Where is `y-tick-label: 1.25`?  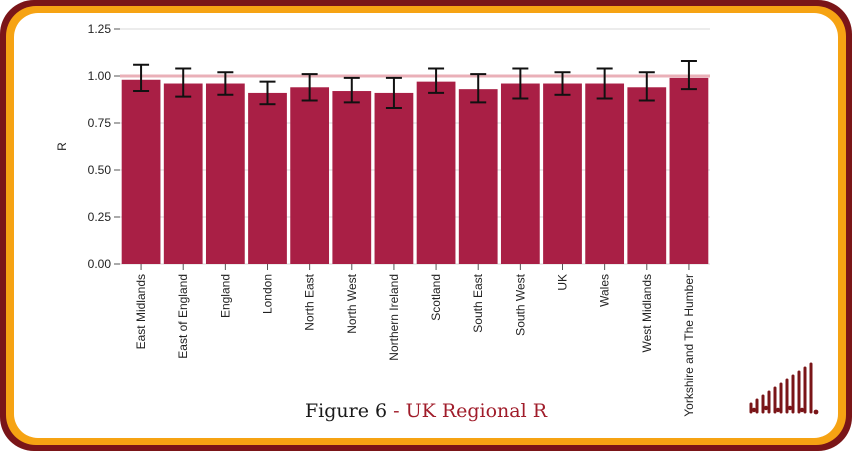 y-tick-label: 1.25 is located at coordinates (100, 29).